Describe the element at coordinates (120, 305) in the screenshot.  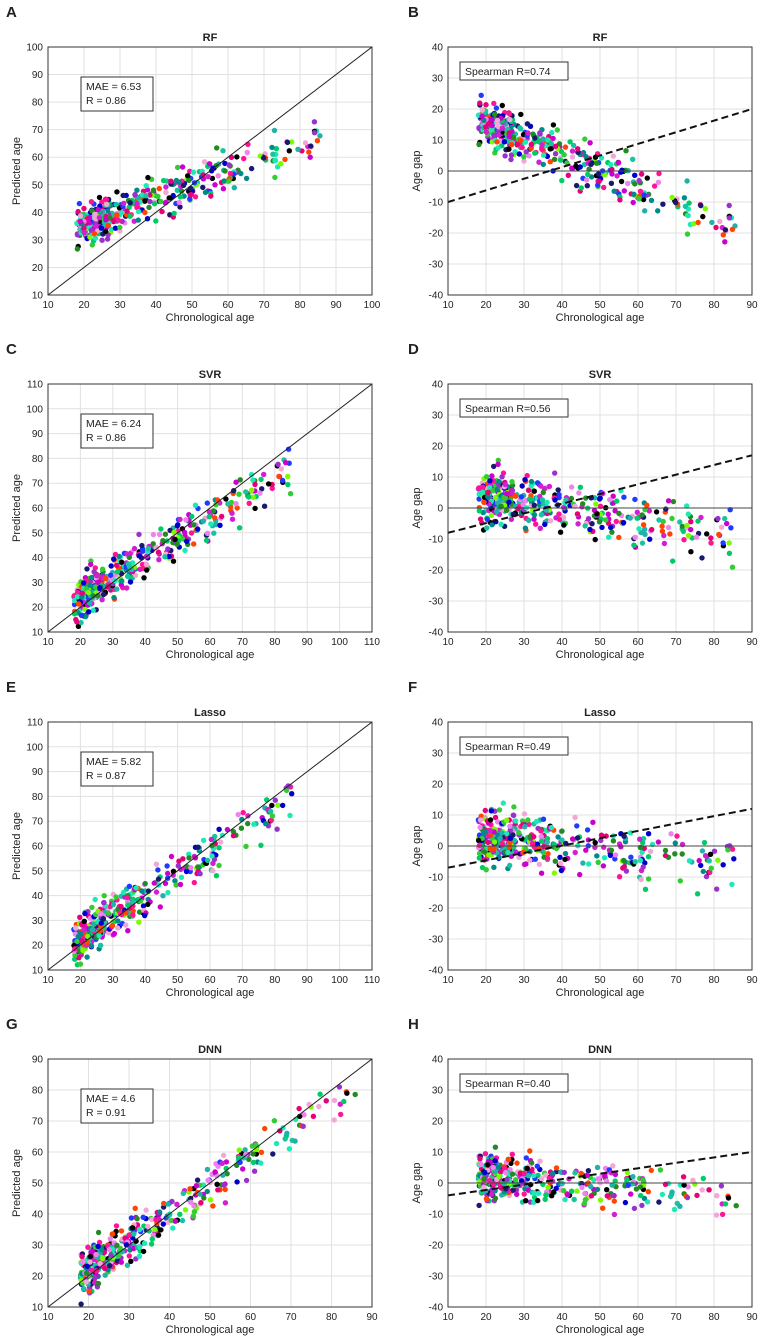
I see `x-tick-label: 30` at that location.